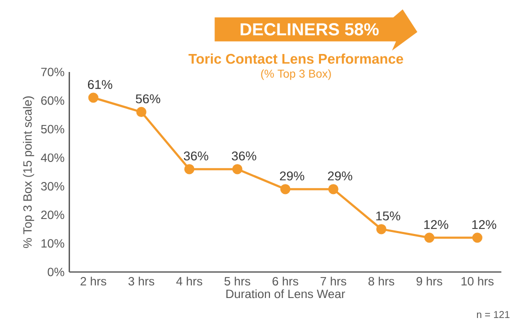 The height and width of the screenshot is (327, 520). Describe the element at coordinates (286, 294) in the screenshot. I see `x-axis-title: Duration of Lens Wear` at that location.